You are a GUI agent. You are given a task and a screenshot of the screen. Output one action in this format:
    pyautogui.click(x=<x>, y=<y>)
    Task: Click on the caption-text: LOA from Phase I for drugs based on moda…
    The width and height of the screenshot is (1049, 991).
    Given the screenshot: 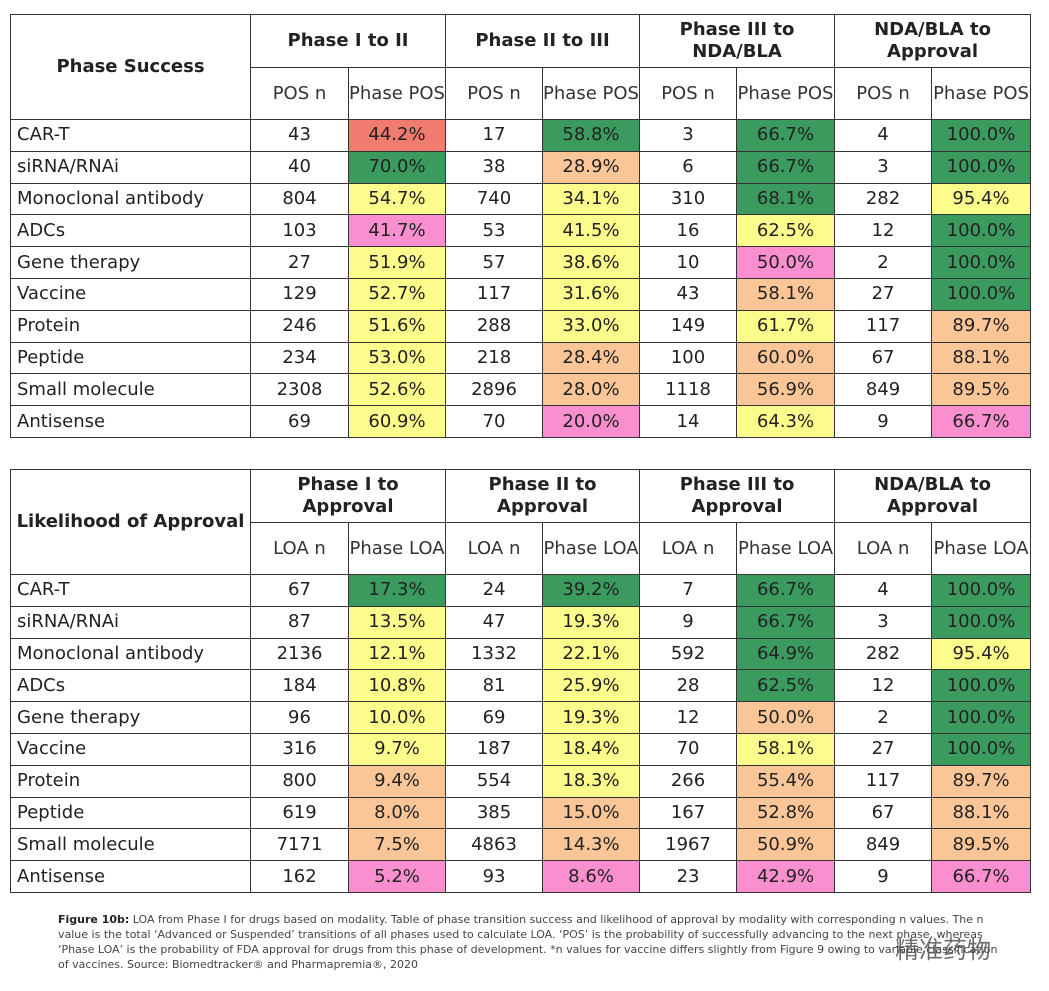 What is the action you would take?
    pyautogui.click(x=528, y=942)
    